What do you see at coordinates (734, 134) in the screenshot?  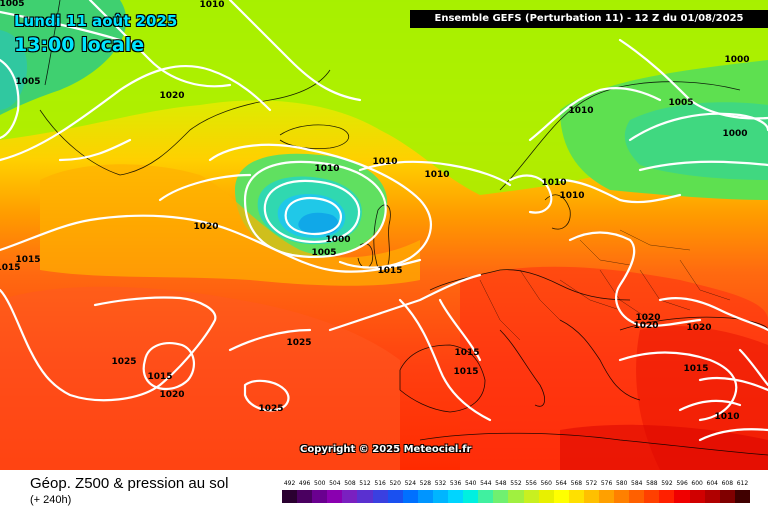 I see `isobar-label-1000-ne: 1000` at bounding box center [734, 134].